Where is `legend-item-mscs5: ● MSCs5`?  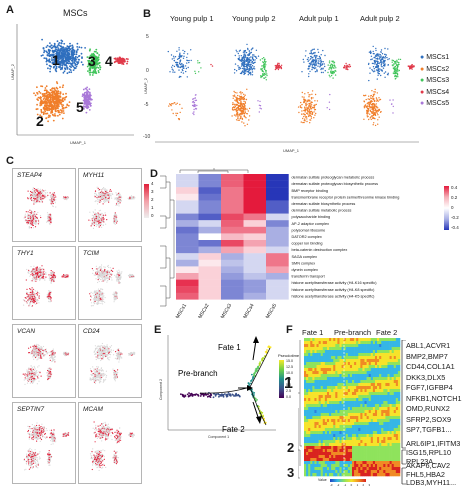
legend-item-mscs5: ● MSCs5 is located at coordinates (435, 103).